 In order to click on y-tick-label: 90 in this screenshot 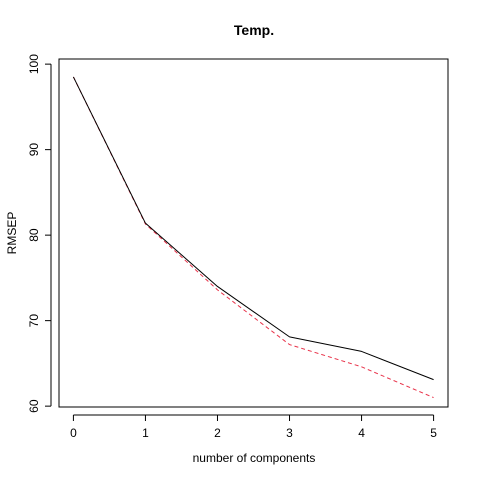, I will do `click(34, 150)`.